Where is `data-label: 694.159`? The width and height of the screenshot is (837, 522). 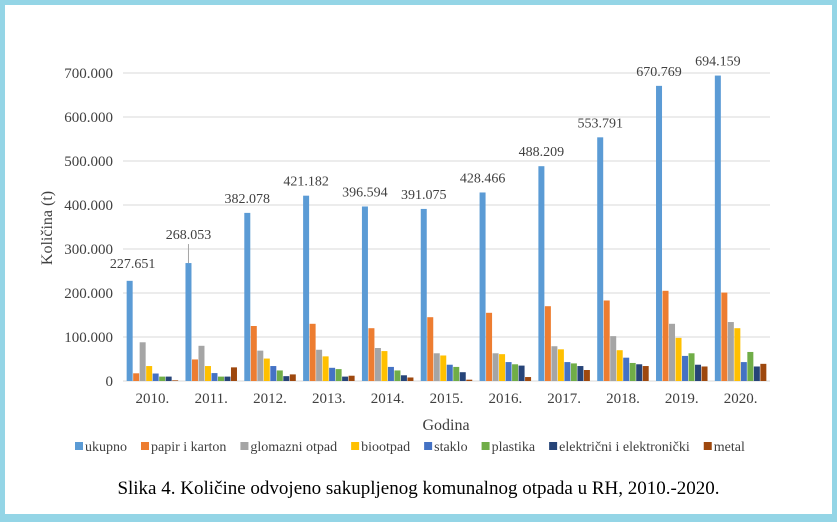
data-label: 694.159 is located at coordinates (718, 62).